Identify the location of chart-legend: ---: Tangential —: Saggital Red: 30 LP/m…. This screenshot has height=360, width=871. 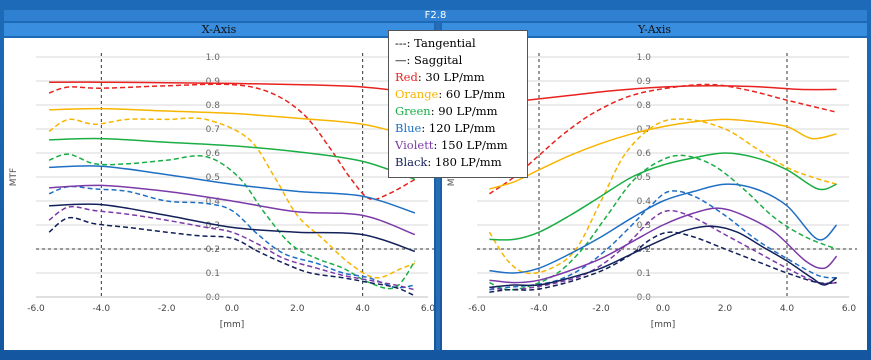
(458, 104).